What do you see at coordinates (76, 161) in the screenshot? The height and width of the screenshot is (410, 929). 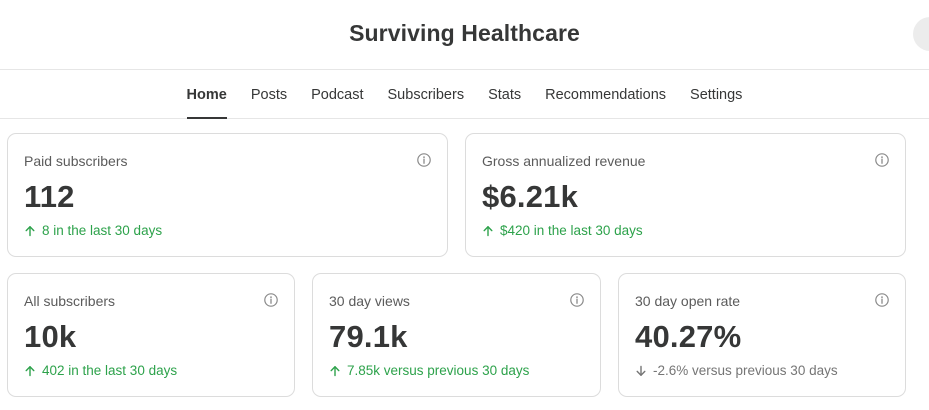 I see `card-label: Paid subscribers` at bounding box center [76, 161].